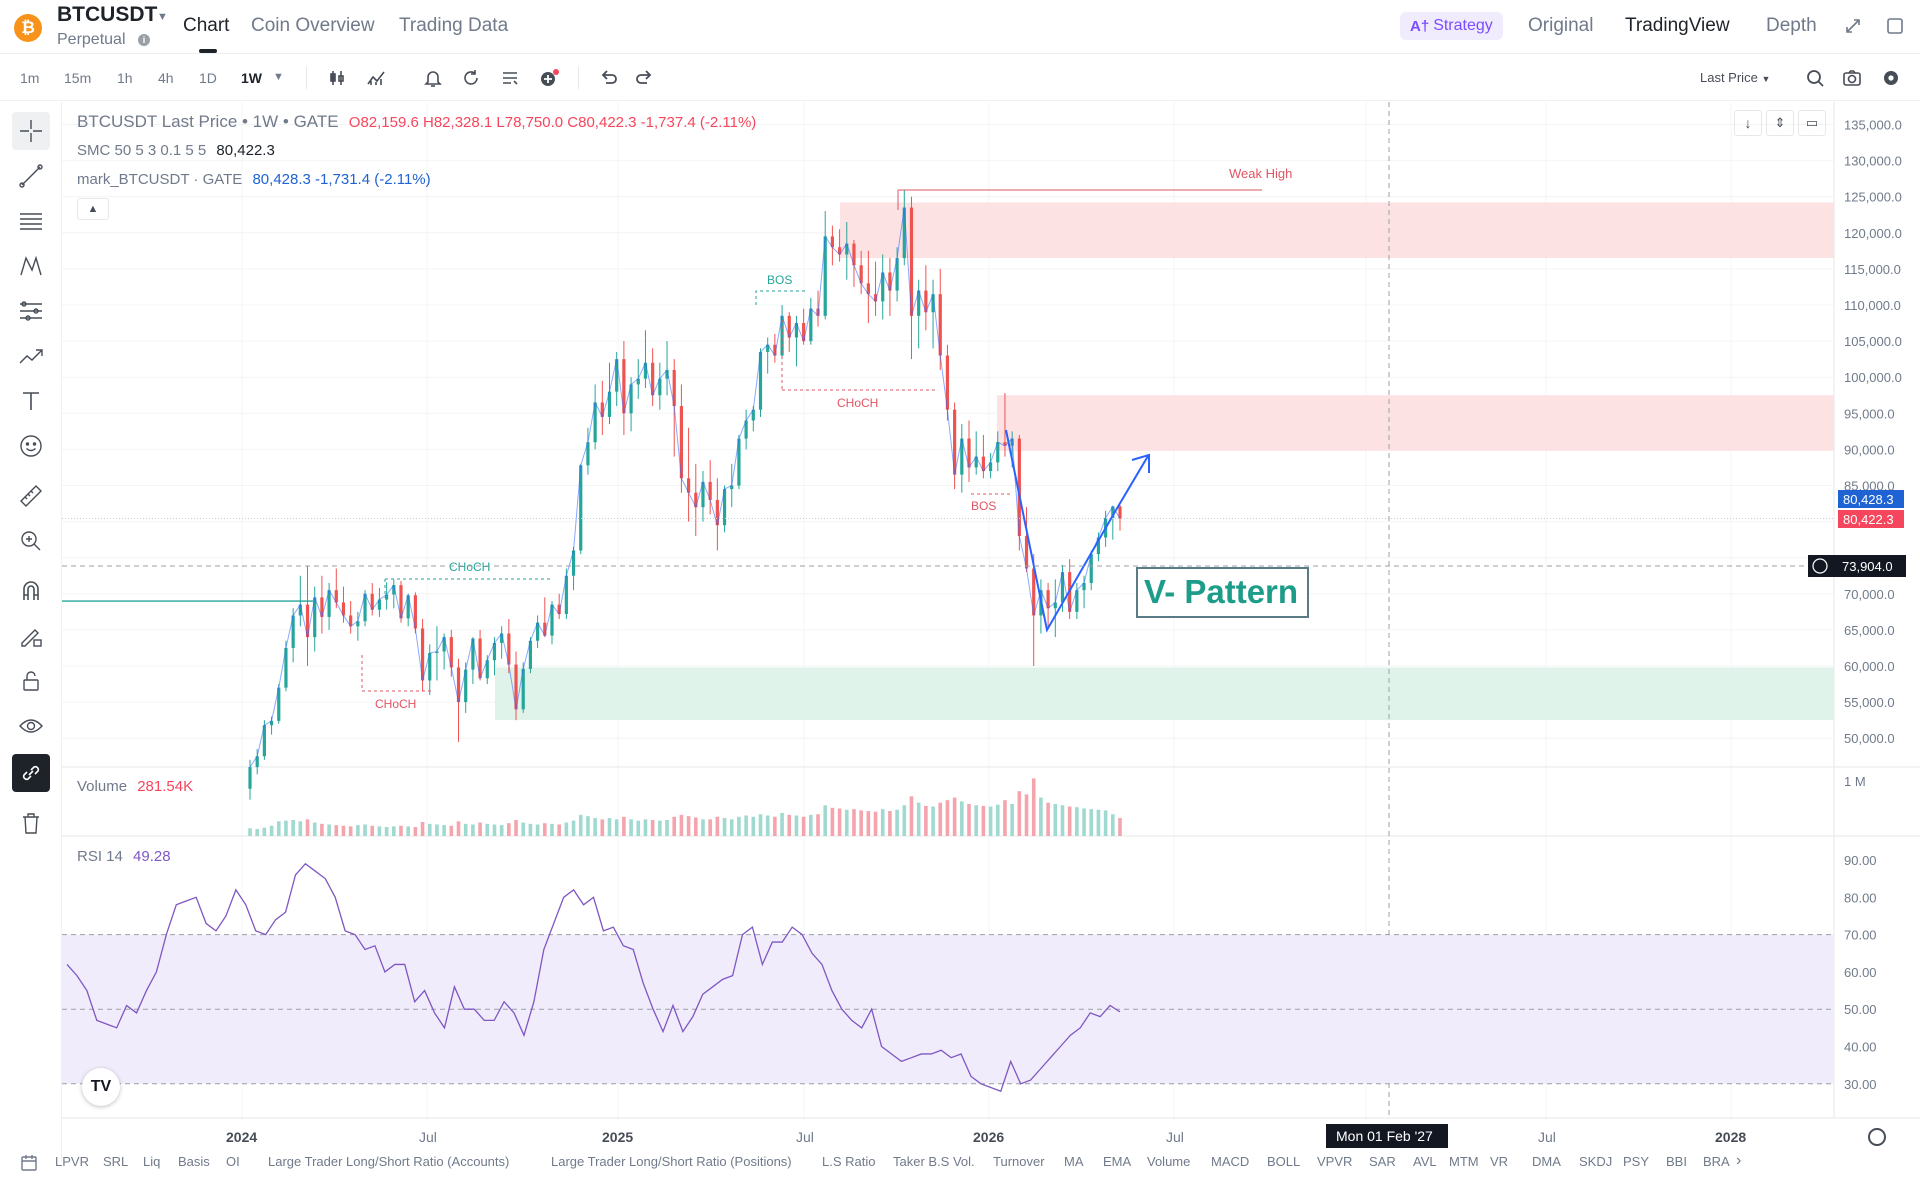 The image size is (1920, 1200). What do you see at coordinates (1716, 1161) in the screenshot?
I see `indicator-bra: BRA` at bounding box center [1716, 1161].